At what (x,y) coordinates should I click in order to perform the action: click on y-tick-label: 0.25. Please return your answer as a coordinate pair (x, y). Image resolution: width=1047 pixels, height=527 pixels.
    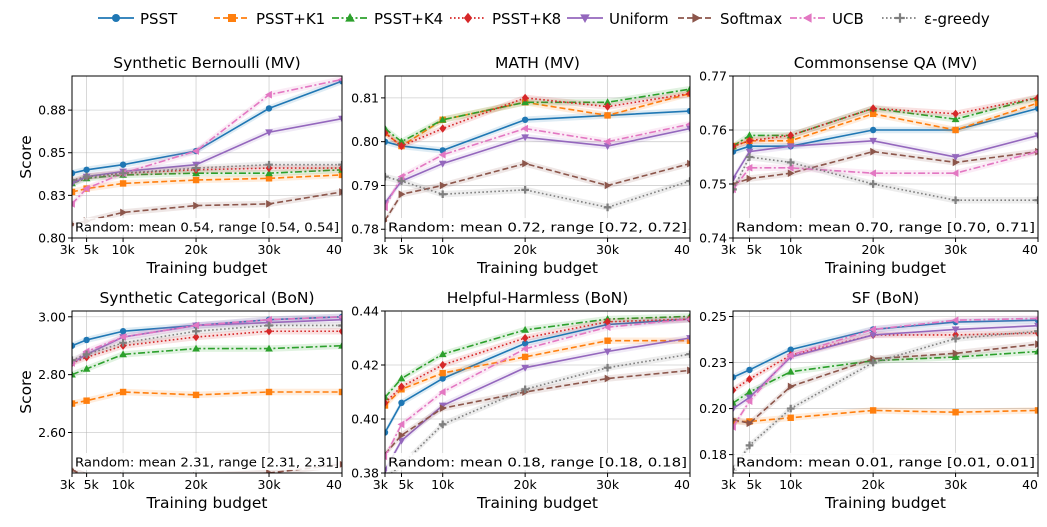
    Looking at the image, I should click on (713, 316).